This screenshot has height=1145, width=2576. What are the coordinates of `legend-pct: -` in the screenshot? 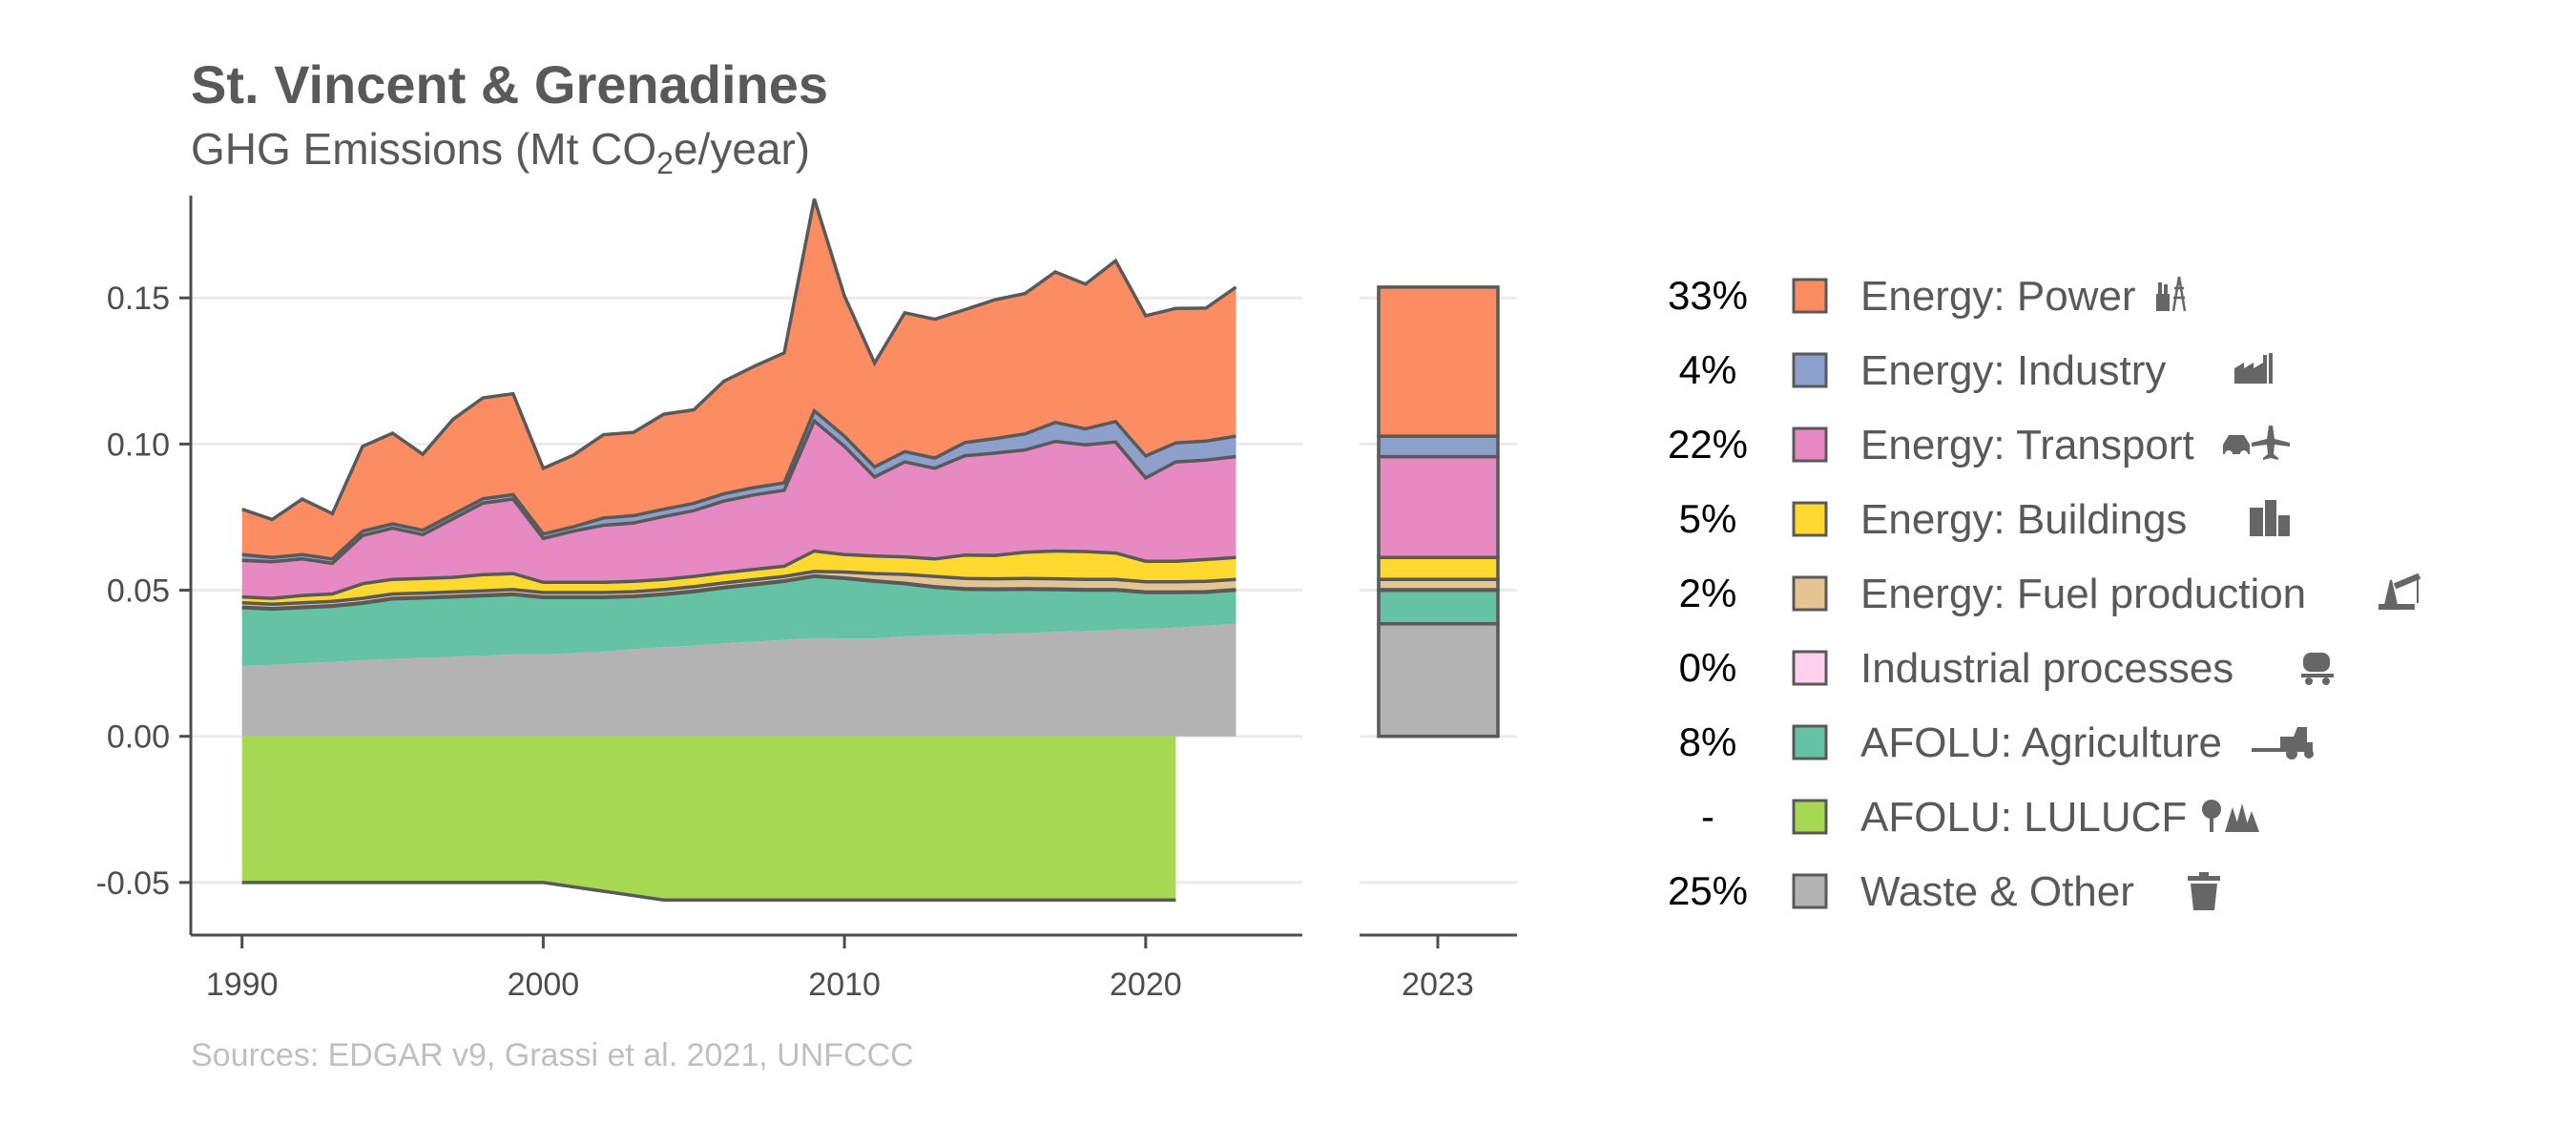 It's located at (1707, 816).